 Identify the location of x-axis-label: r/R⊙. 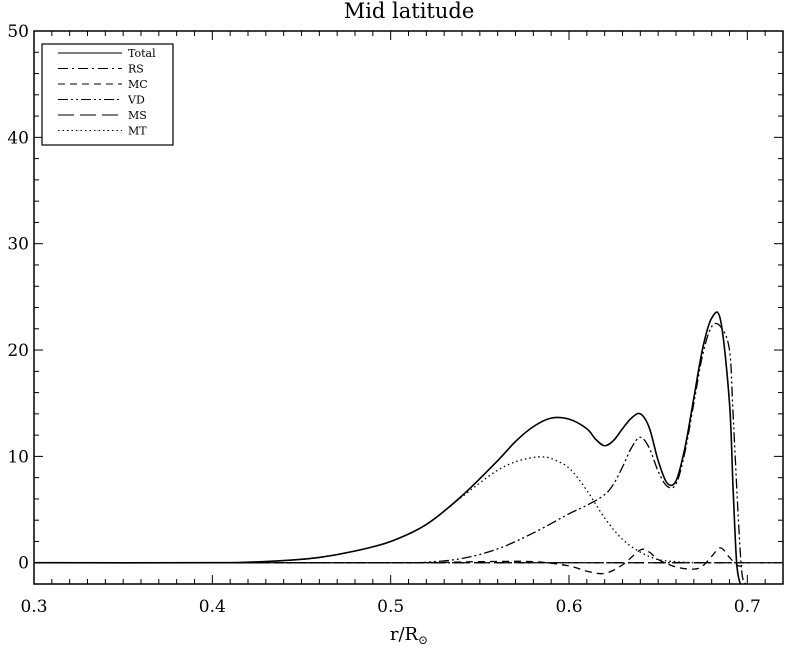
(409, 635).